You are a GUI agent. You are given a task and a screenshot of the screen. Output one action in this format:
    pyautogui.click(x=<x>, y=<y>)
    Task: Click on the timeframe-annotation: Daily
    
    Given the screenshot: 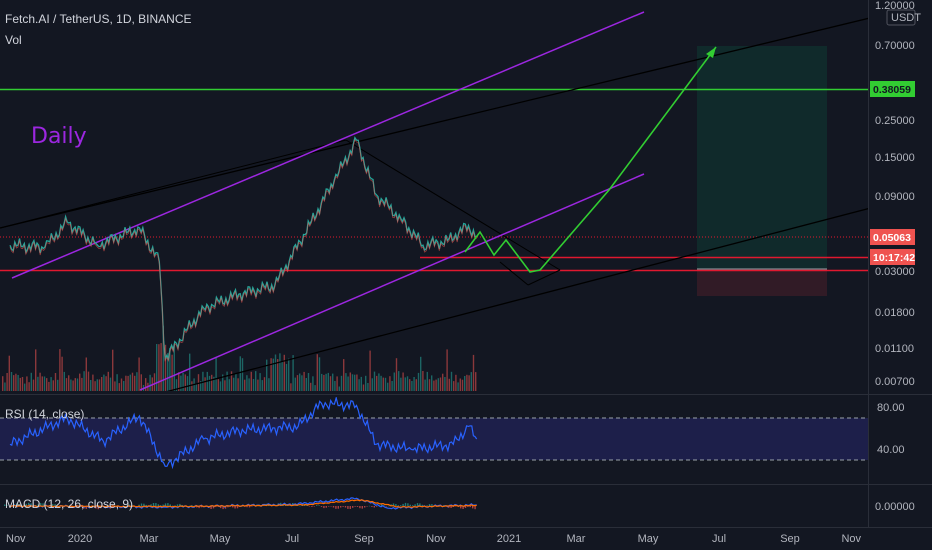 What is the action you would take?
    pyautogui.click(x=59, y=136)
    